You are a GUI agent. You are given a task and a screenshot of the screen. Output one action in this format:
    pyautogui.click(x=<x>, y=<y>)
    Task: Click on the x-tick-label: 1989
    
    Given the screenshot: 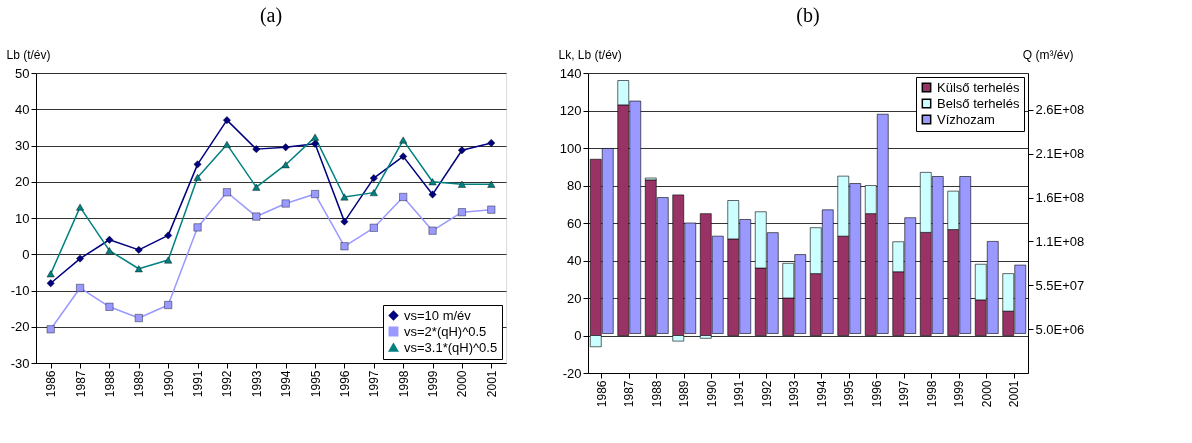 What is the action you would take?
    pyautogui.click(x=684, y=394)
    